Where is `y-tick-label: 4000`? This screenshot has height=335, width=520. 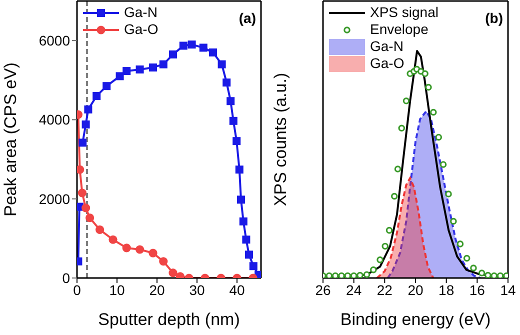 y-tick-label: 4000 is located at coordinates (54, 120).